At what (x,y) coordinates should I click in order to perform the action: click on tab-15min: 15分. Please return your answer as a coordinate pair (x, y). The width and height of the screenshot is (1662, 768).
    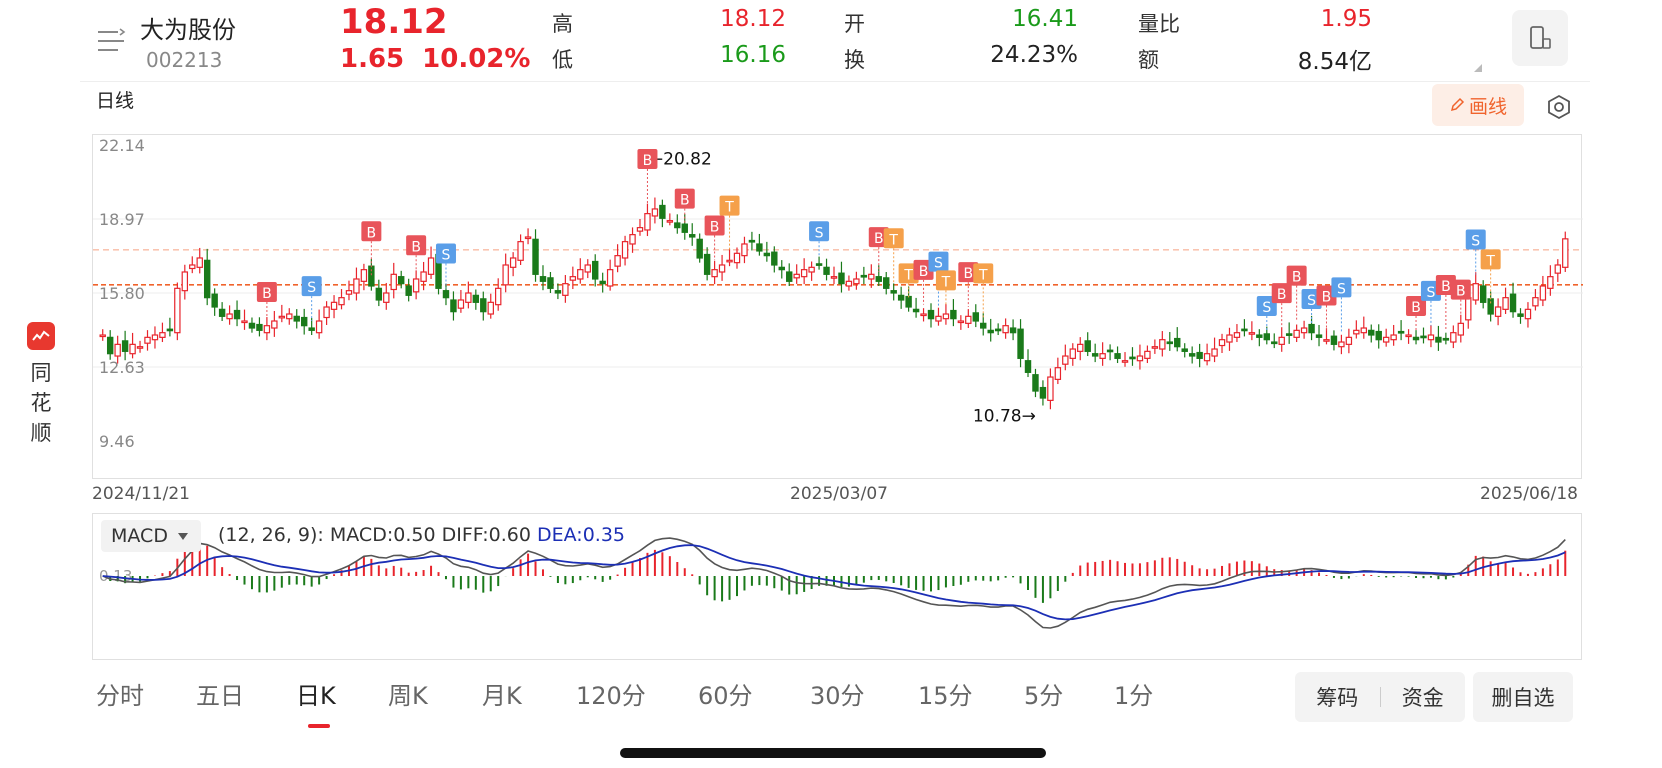
    Looking at the image, I should click on (945, 696).